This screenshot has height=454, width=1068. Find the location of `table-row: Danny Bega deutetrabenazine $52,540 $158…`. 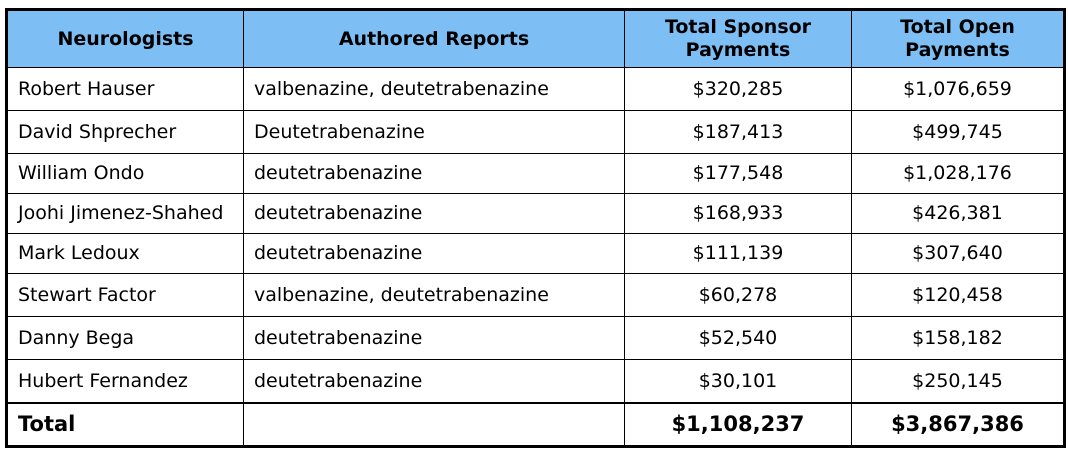

table-row: Danny Bega deutetrabenazine $52,540 $158… is located at coordinates (535, 338).